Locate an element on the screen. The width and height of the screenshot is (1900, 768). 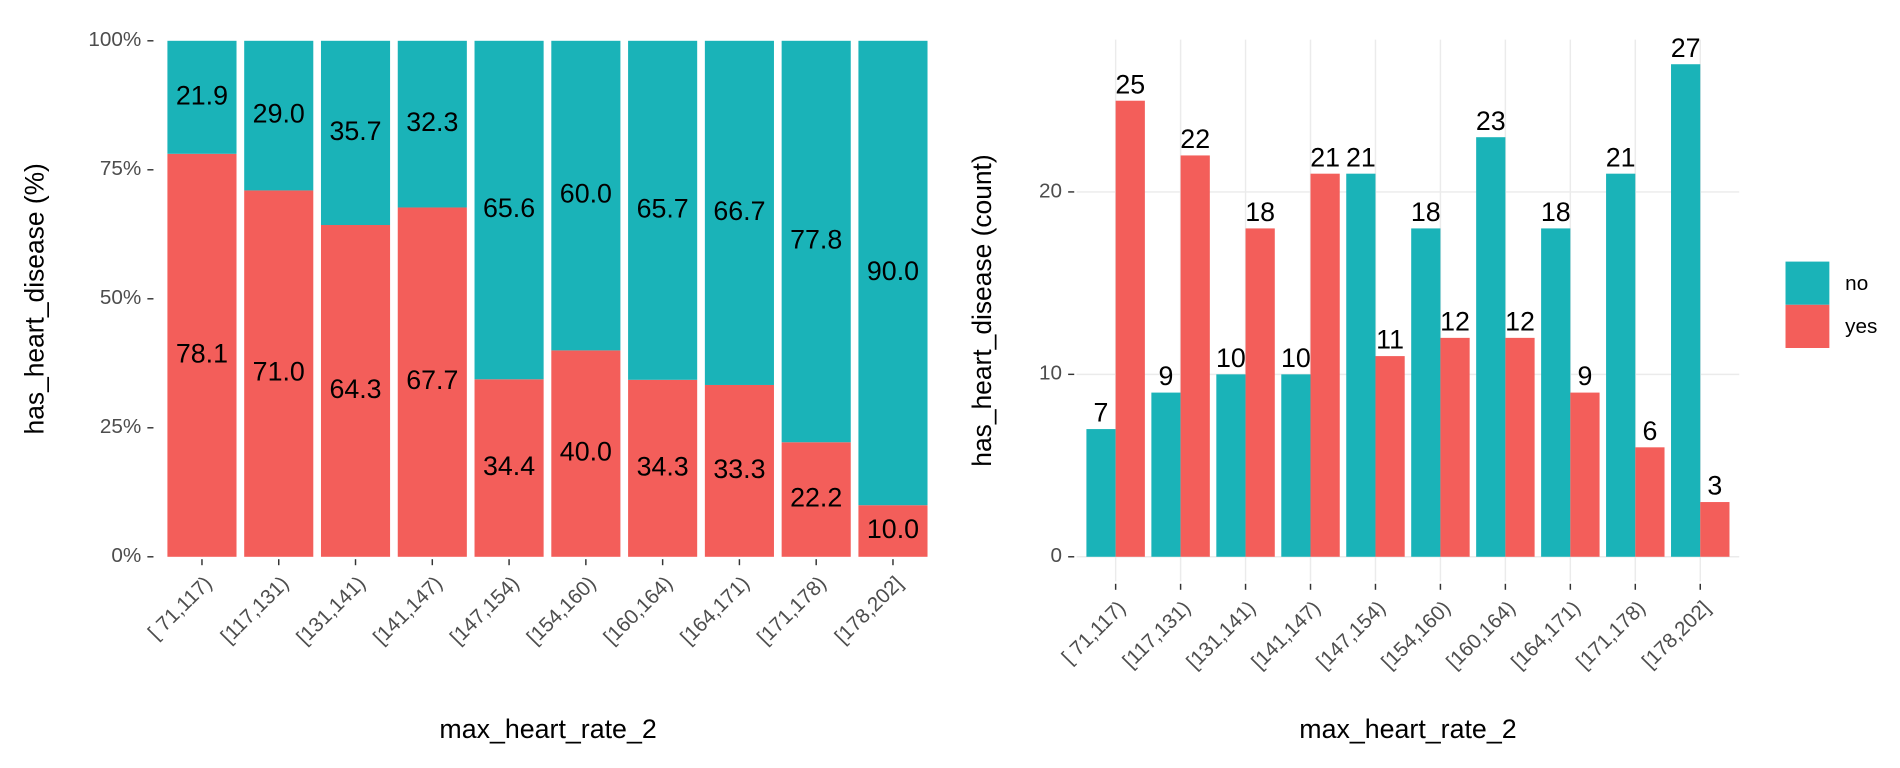
data-label: 10.0 is located at coordinates (893, 529).